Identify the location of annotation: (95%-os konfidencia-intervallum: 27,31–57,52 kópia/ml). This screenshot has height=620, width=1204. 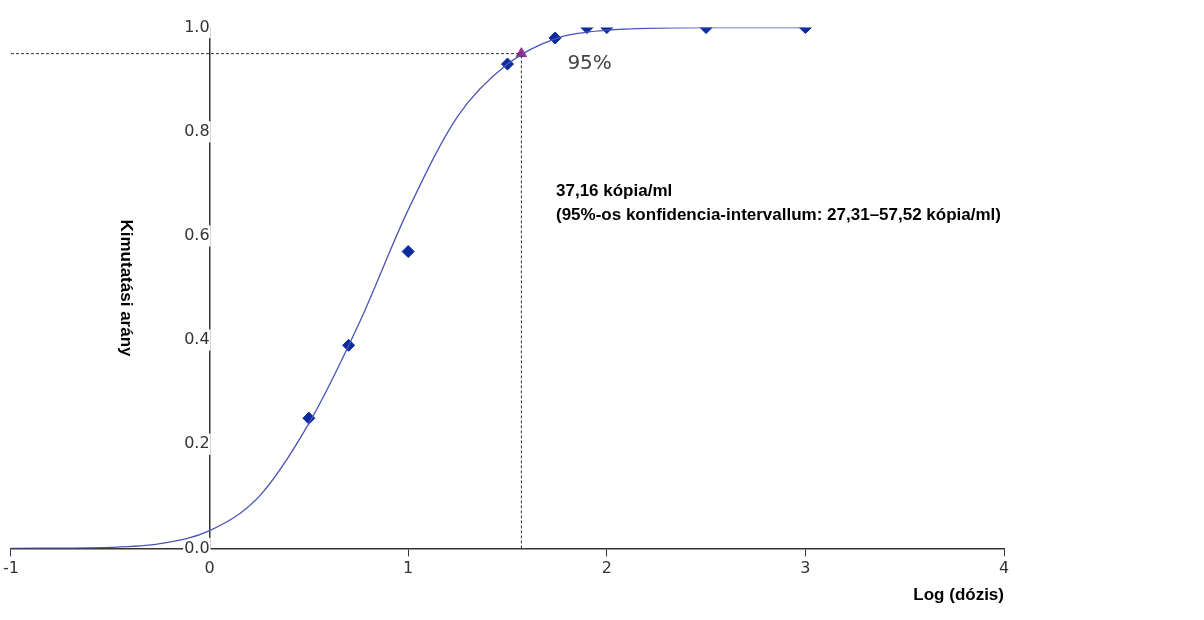
(778, 214).